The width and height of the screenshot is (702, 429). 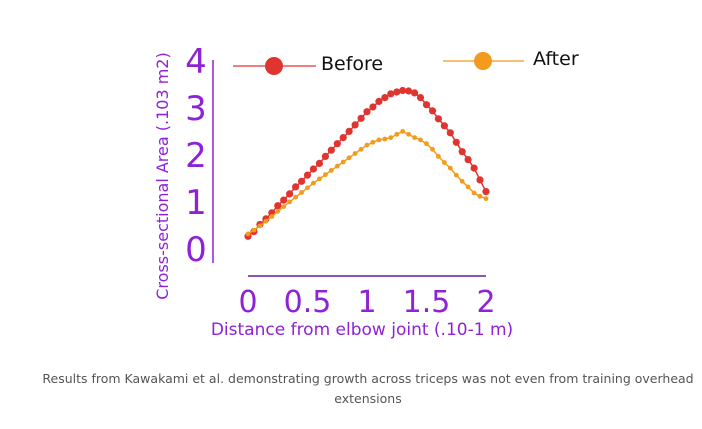 What do you see at coordinates (367, 183) in the screenshot?
I see `series-after` at bounding box center [367, 183].